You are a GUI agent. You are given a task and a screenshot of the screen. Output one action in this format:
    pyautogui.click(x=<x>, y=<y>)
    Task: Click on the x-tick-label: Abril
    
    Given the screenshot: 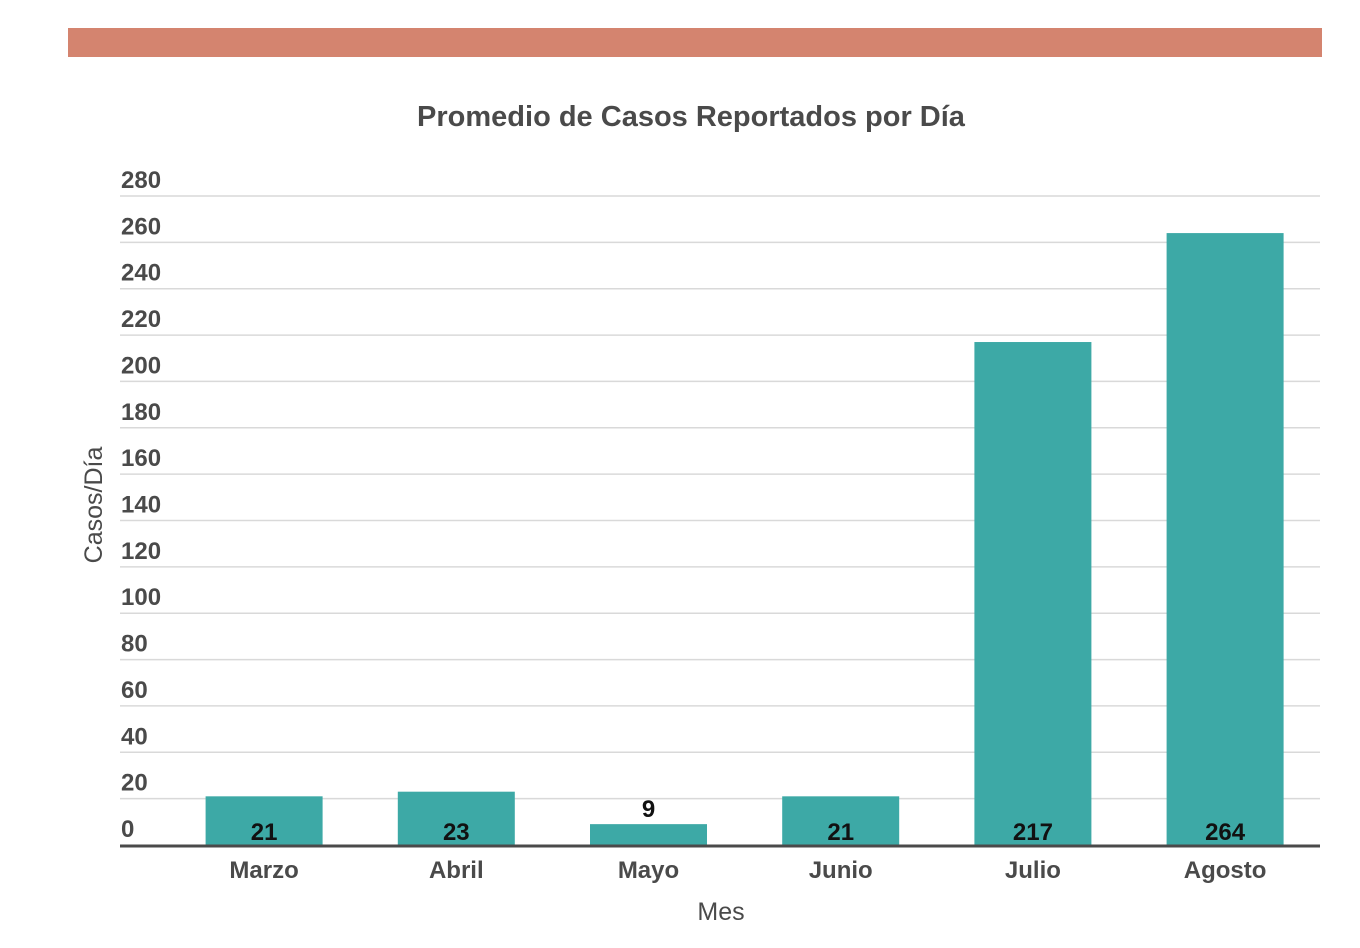 What is the action you would take?
    pyautogui.click(x=456, y=870)
    